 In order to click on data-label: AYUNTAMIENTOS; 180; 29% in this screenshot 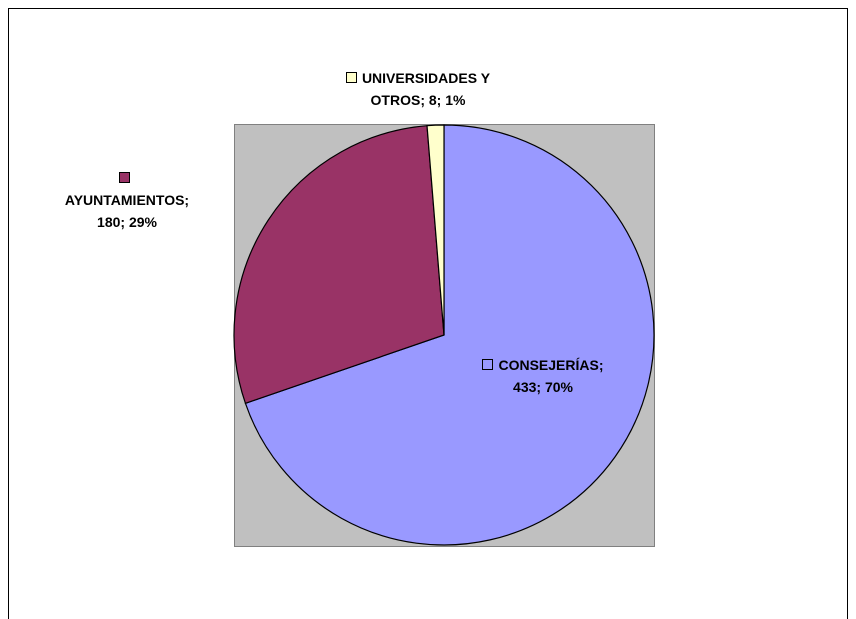, I will do `click(127, 200)`.